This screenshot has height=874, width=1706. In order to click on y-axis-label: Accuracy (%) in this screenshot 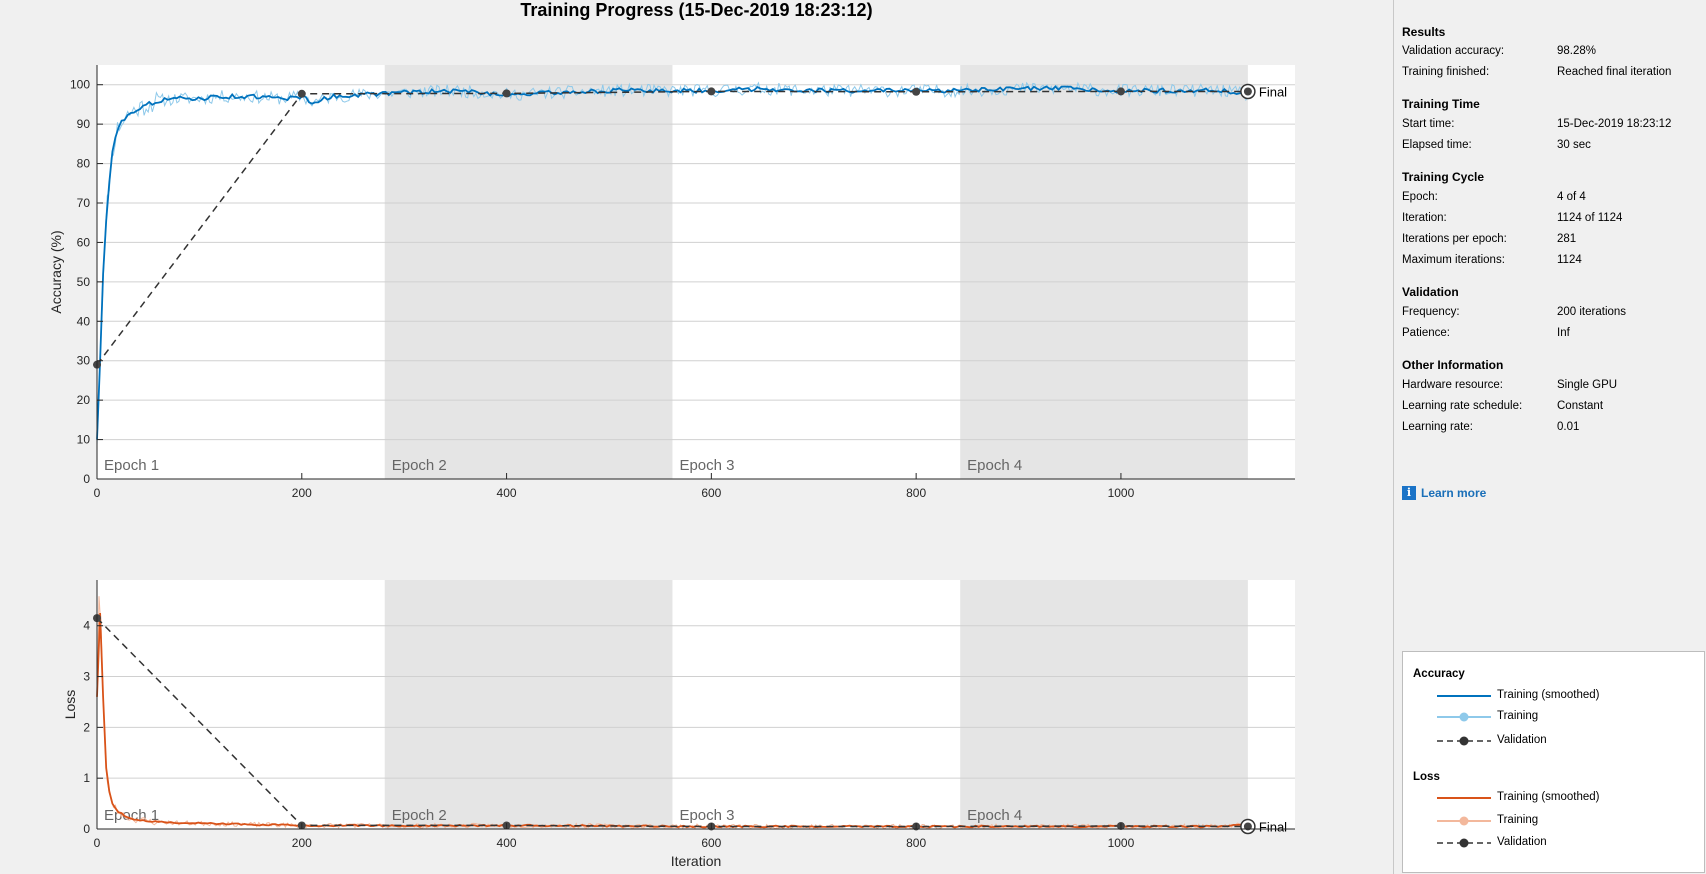, I will do `click(56, 271)`.